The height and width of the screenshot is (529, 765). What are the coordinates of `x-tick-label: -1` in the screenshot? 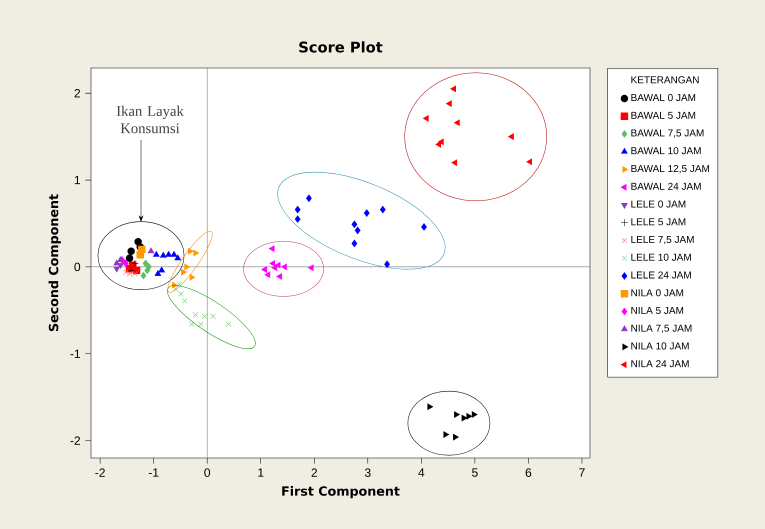 It's located at (153, 472).